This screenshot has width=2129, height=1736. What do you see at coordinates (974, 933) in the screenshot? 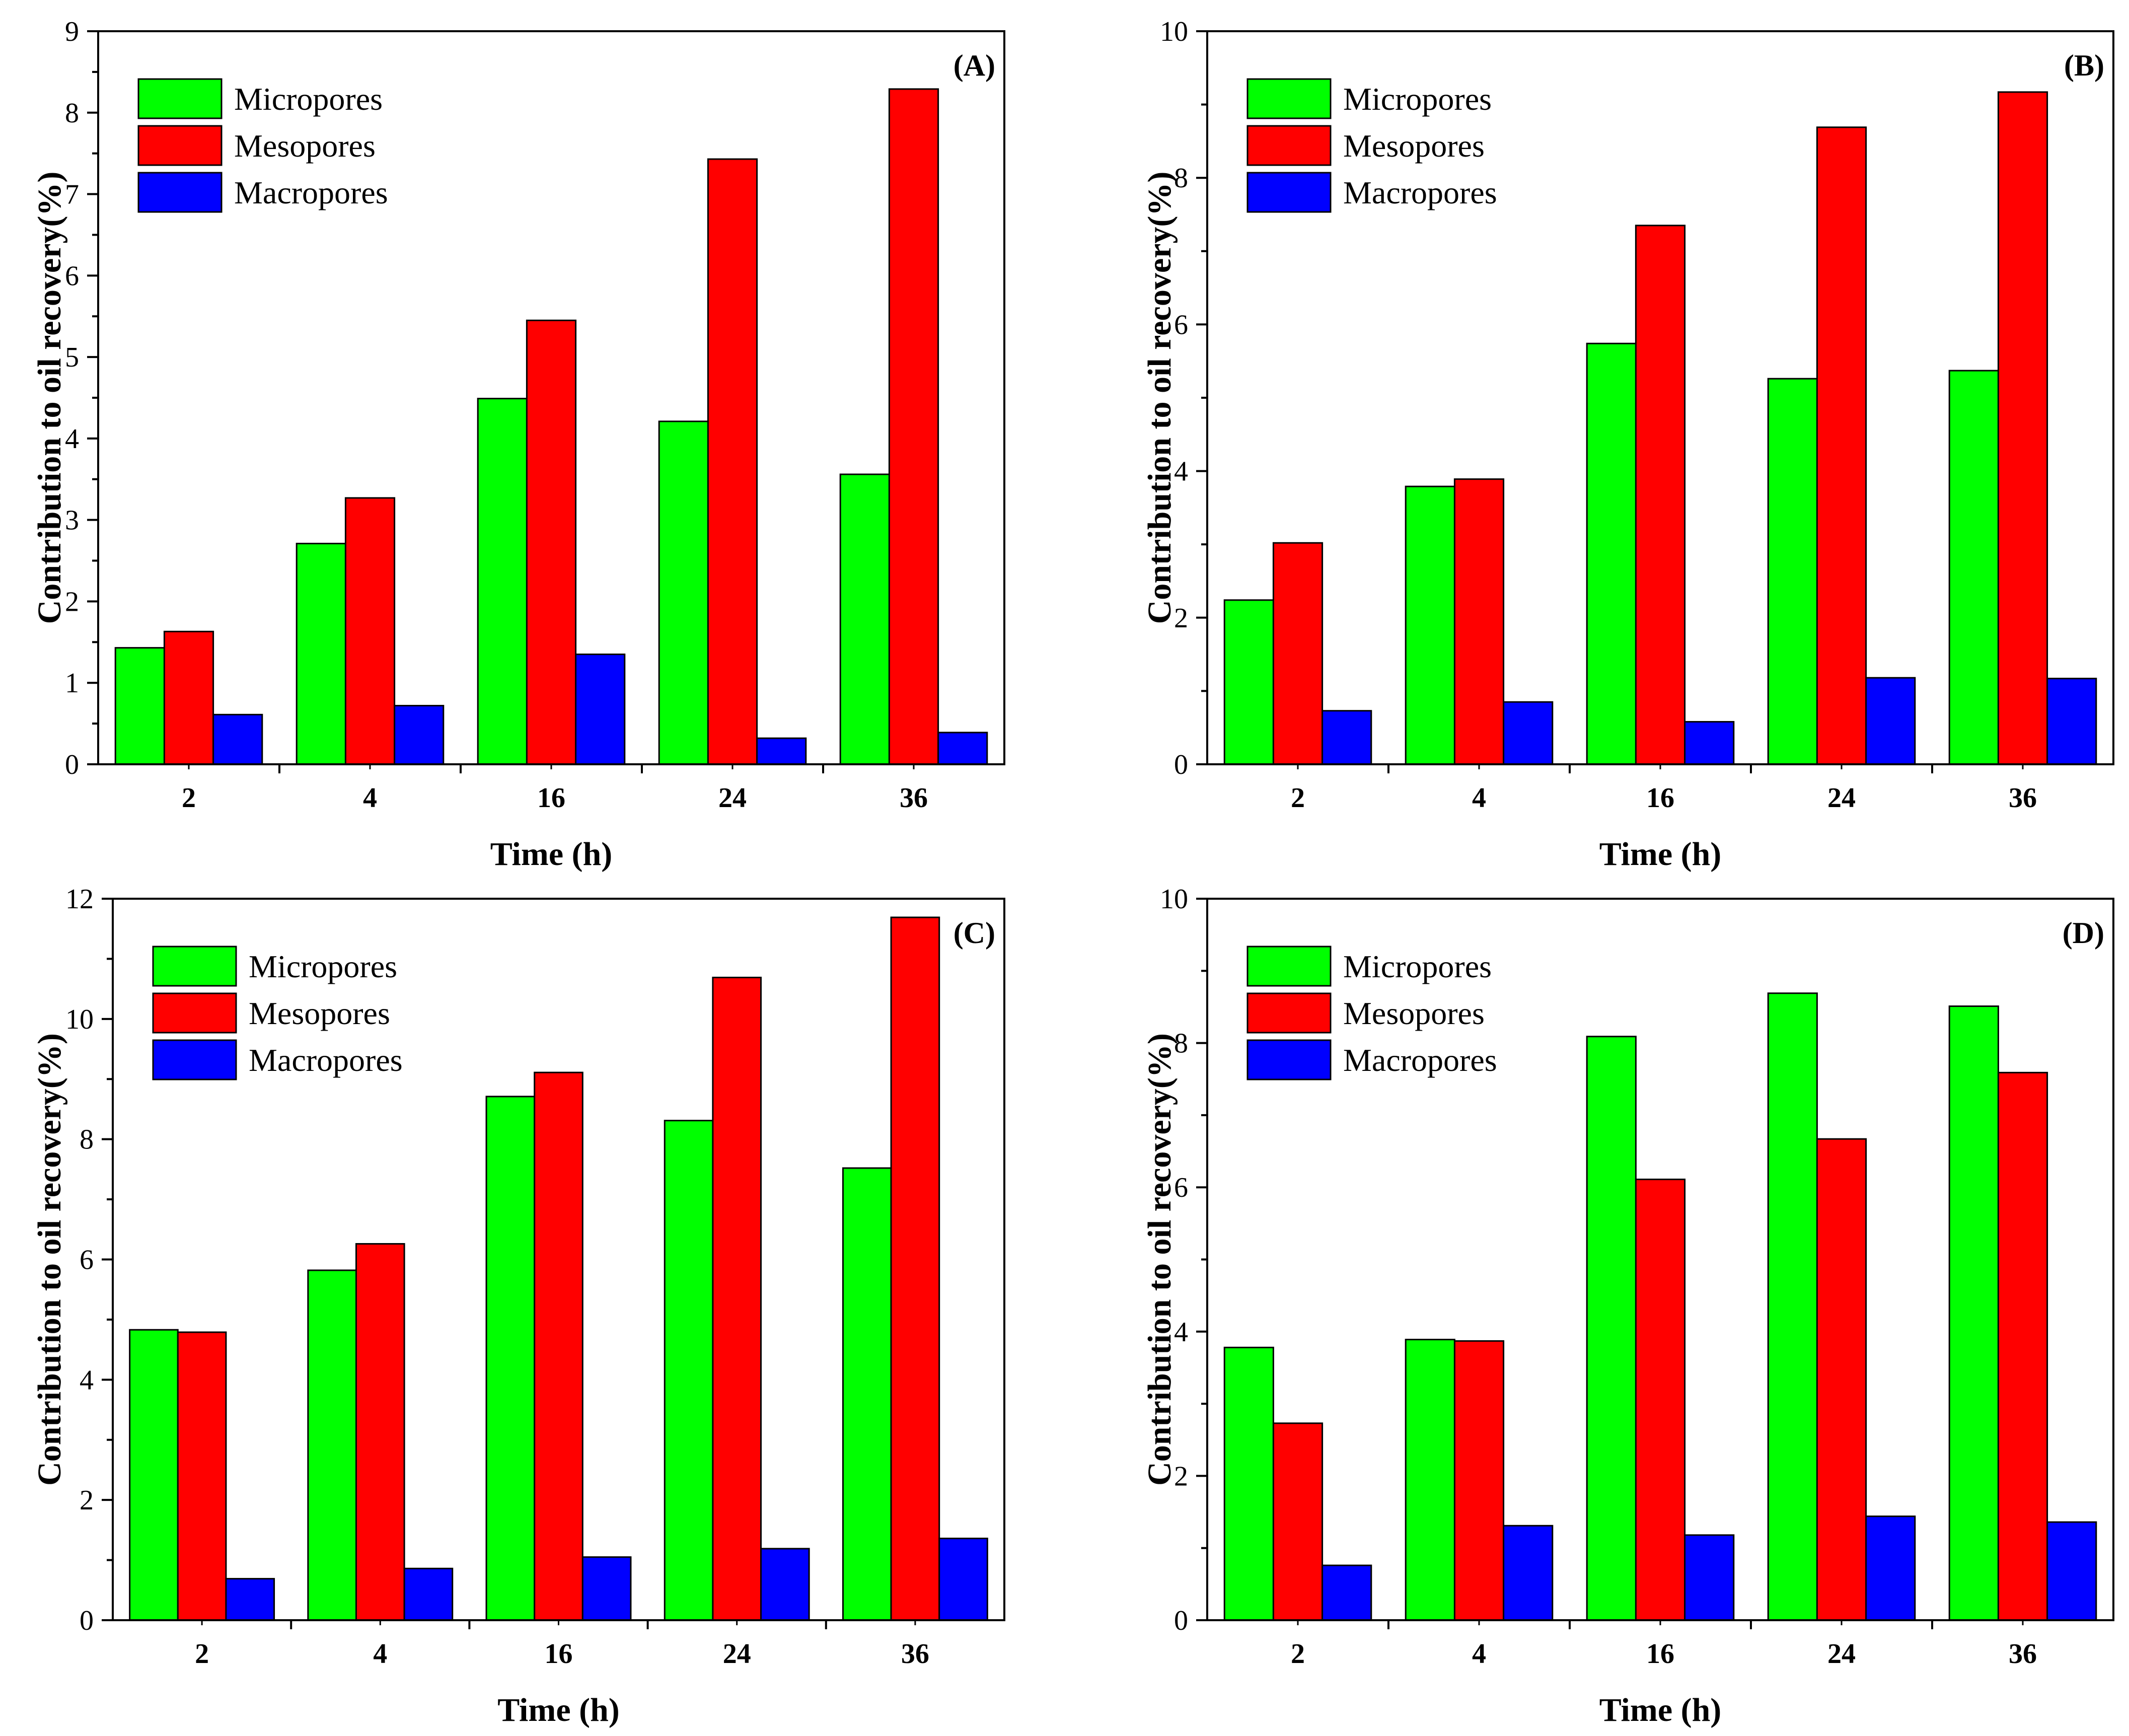
I see `panel-label: (C)` at bounding box center [974, 933].